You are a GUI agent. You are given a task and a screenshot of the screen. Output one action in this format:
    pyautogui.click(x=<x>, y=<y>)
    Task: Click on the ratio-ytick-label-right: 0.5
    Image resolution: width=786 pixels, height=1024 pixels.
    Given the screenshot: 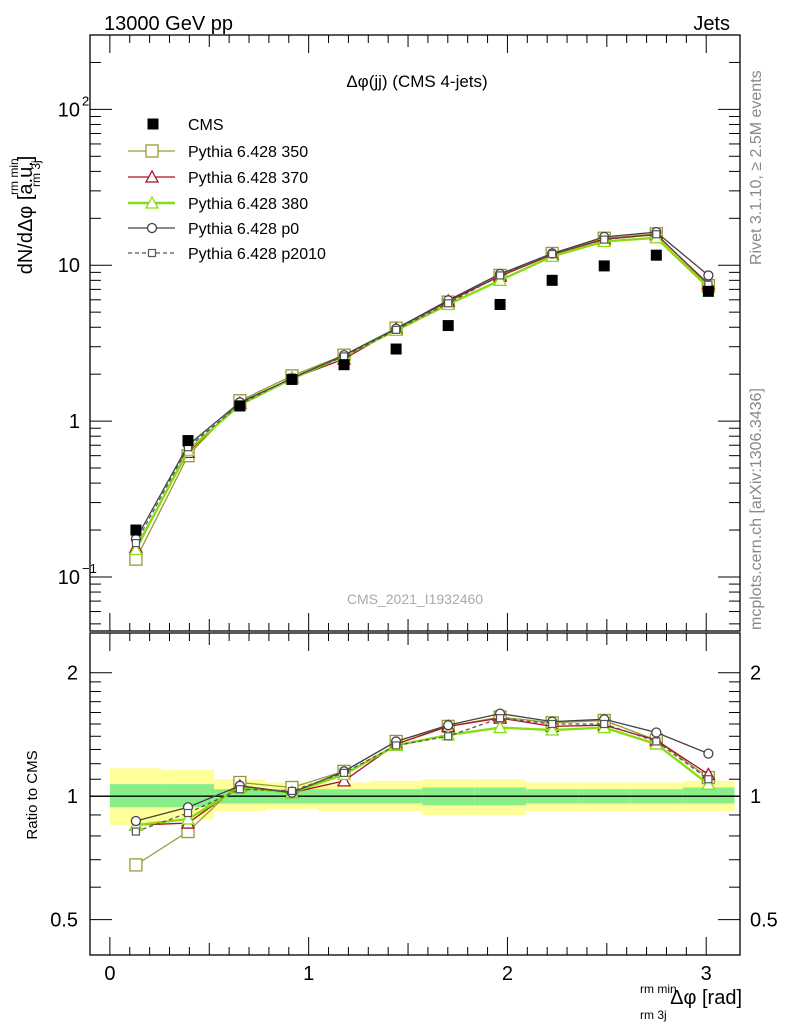 What is the action you would take?
    pyautogui.click(x=764, y=921)
    